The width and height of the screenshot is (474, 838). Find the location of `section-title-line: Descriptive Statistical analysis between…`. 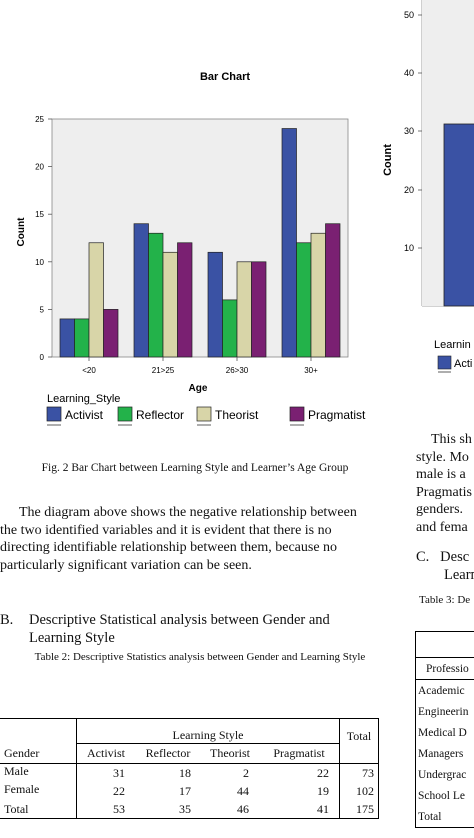

section-title-line: Descriptive Statistical analysis between… is located at coordinates (179, 620).